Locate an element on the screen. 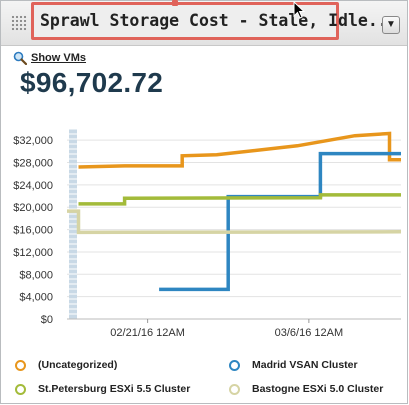  legend-label: (Uncategorized) is located at coordinates (78, 365).